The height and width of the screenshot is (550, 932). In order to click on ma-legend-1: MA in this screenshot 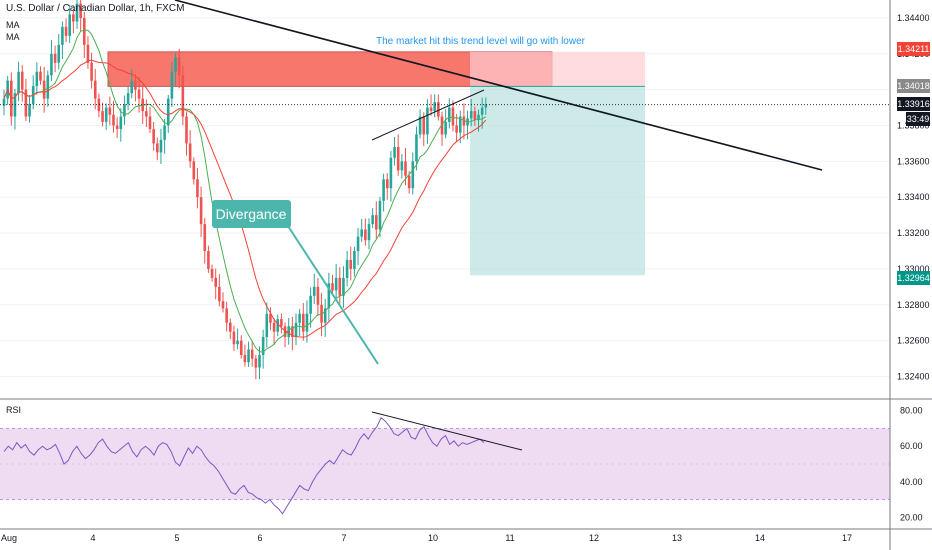, I will do `click(13, 25)`.